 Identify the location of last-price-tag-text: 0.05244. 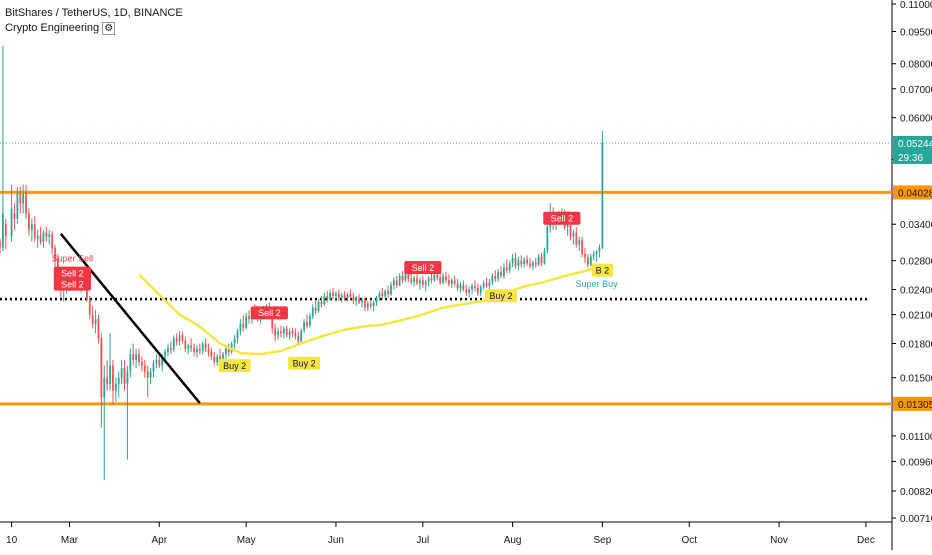
(915, 144).